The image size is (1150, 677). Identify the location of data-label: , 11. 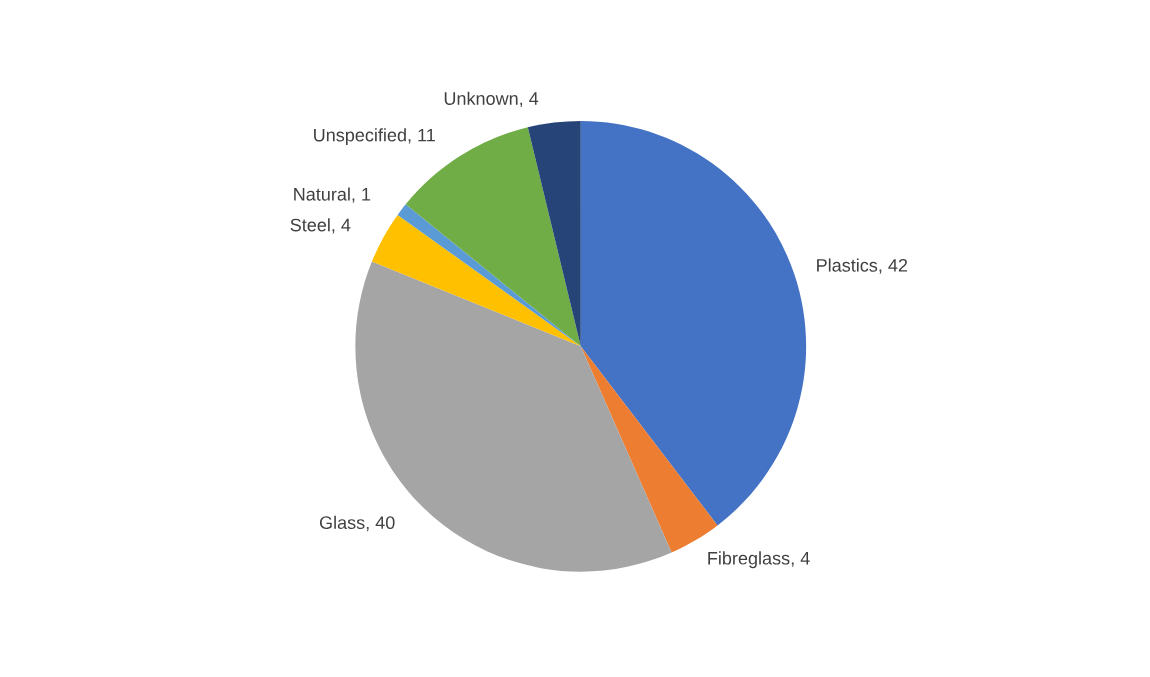
(421, 136).